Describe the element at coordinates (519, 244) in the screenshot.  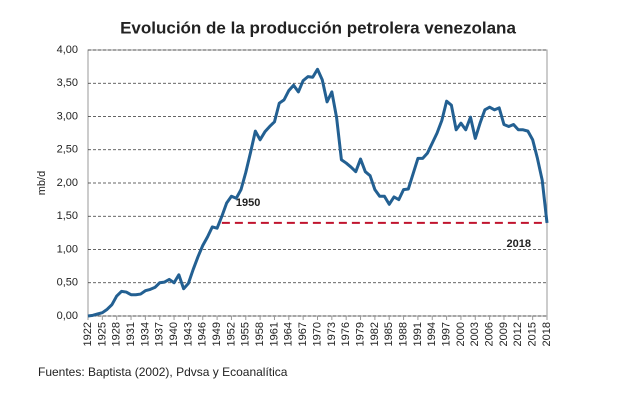
I see `reference-end-label: 2018` at that location.